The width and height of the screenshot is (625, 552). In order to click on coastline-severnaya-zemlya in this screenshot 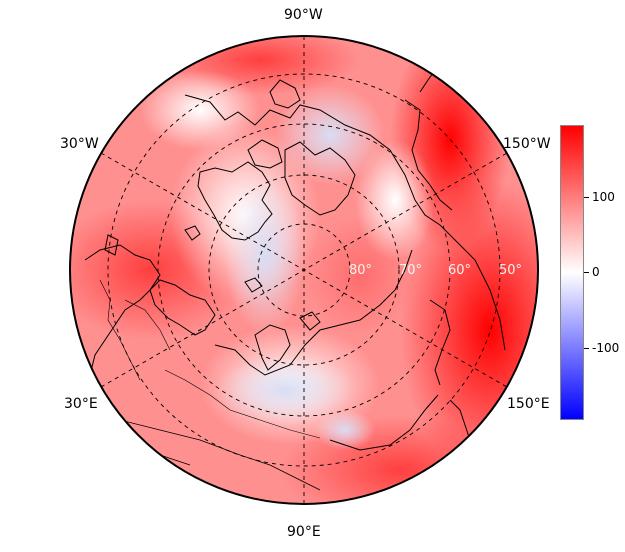, I will do `click(310, 321)`.